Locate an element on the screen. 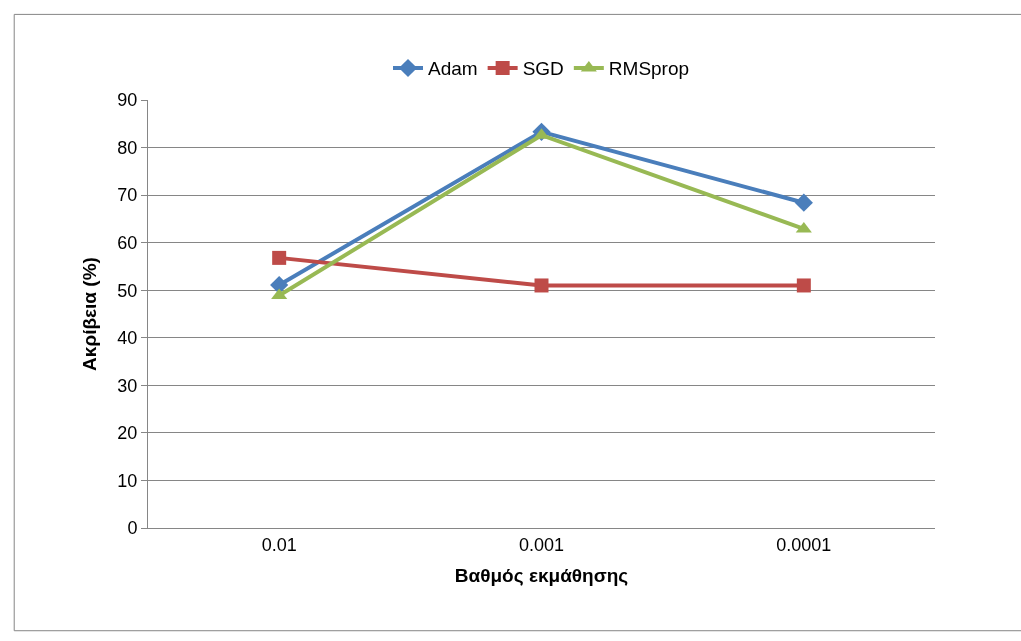  y-tick-label: 0 is located at coordinates (132, 528).